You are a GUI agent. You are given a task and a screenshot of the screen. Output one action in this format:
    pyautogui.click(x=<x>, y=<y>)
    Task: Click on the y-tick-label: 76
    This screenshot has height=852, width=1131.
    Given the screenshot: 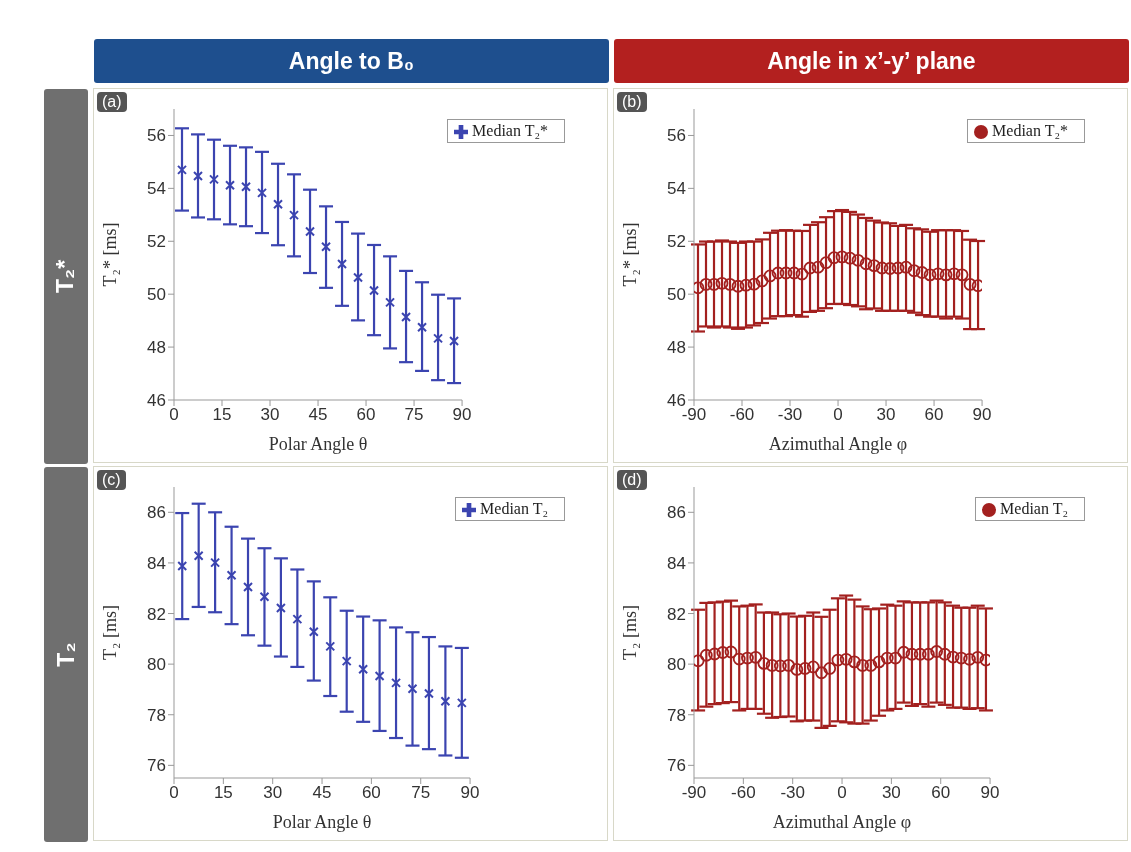 What is the action you would take?
    pyautogui.click(x=156, y=766)
    